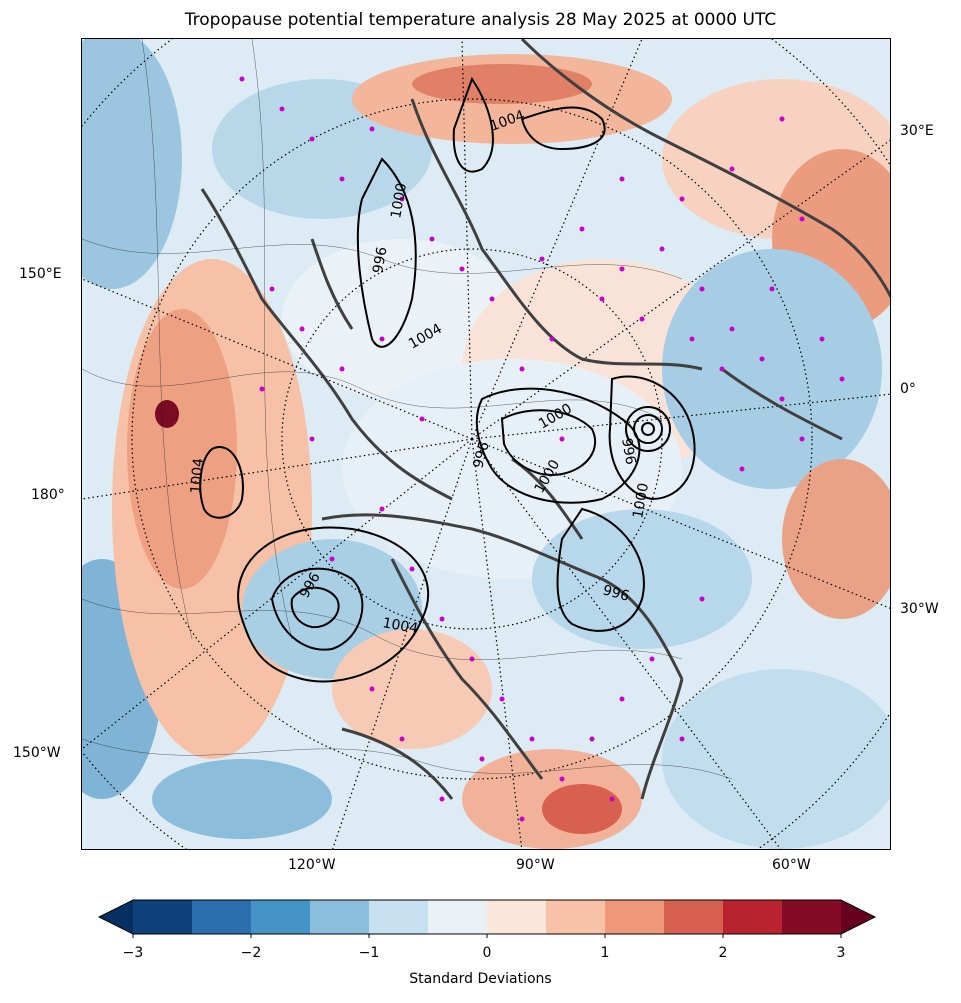 The image size is (961, 1003). I want to click on lat-label-180: 180°, so click(48, 495).